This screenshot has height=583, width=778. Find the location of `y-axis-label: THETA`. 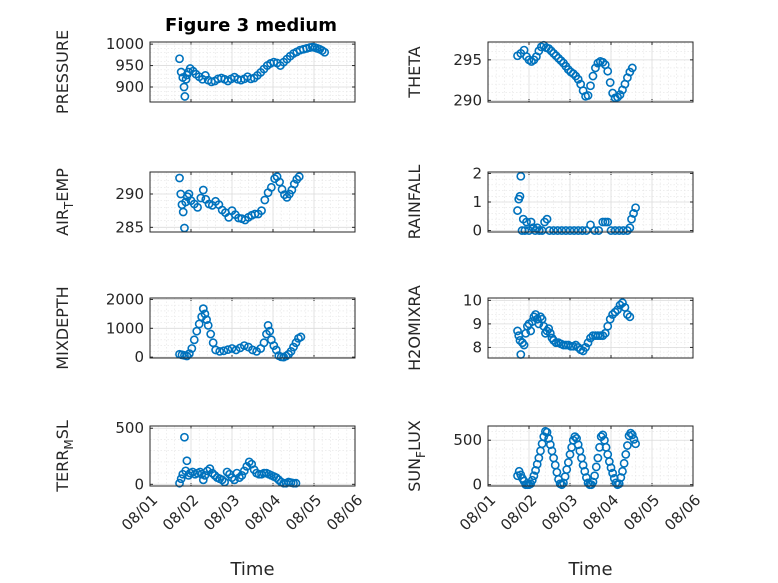

y-axis-label: THETA is located at coordinates (414, 72).